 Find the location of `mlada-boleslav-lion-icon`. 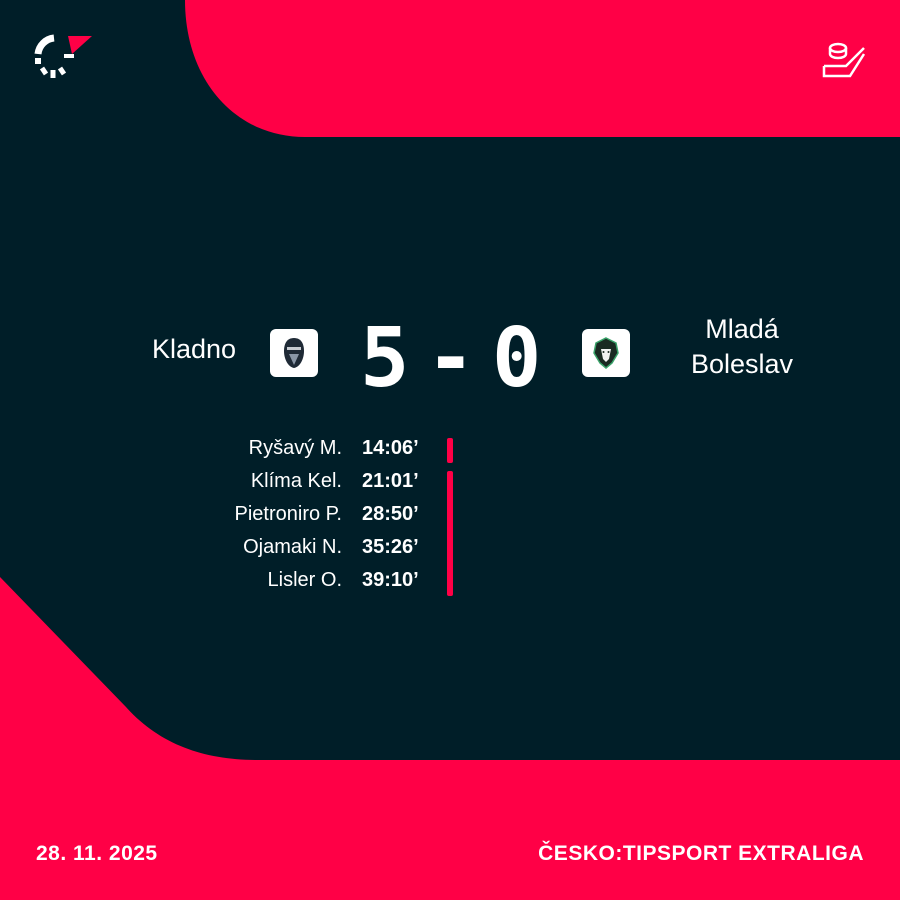

mlada-boleslav-lion-icon is located at coordinates (606, 353).